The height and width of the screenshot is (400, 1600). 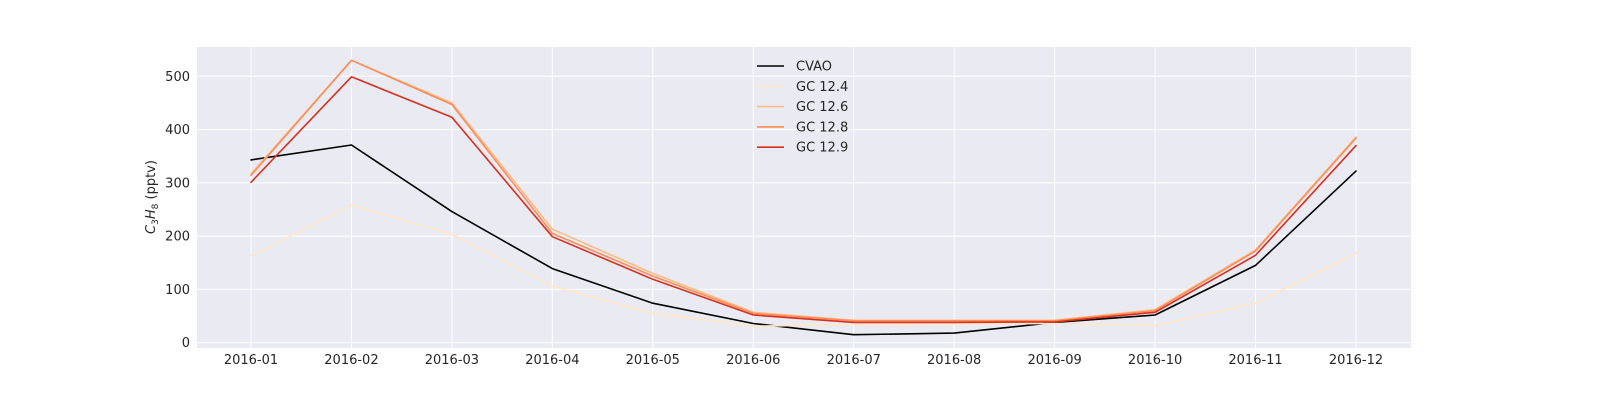 I want to click on legend-item-gc-12-4: GC 12.4, so click(x=802, y=87).